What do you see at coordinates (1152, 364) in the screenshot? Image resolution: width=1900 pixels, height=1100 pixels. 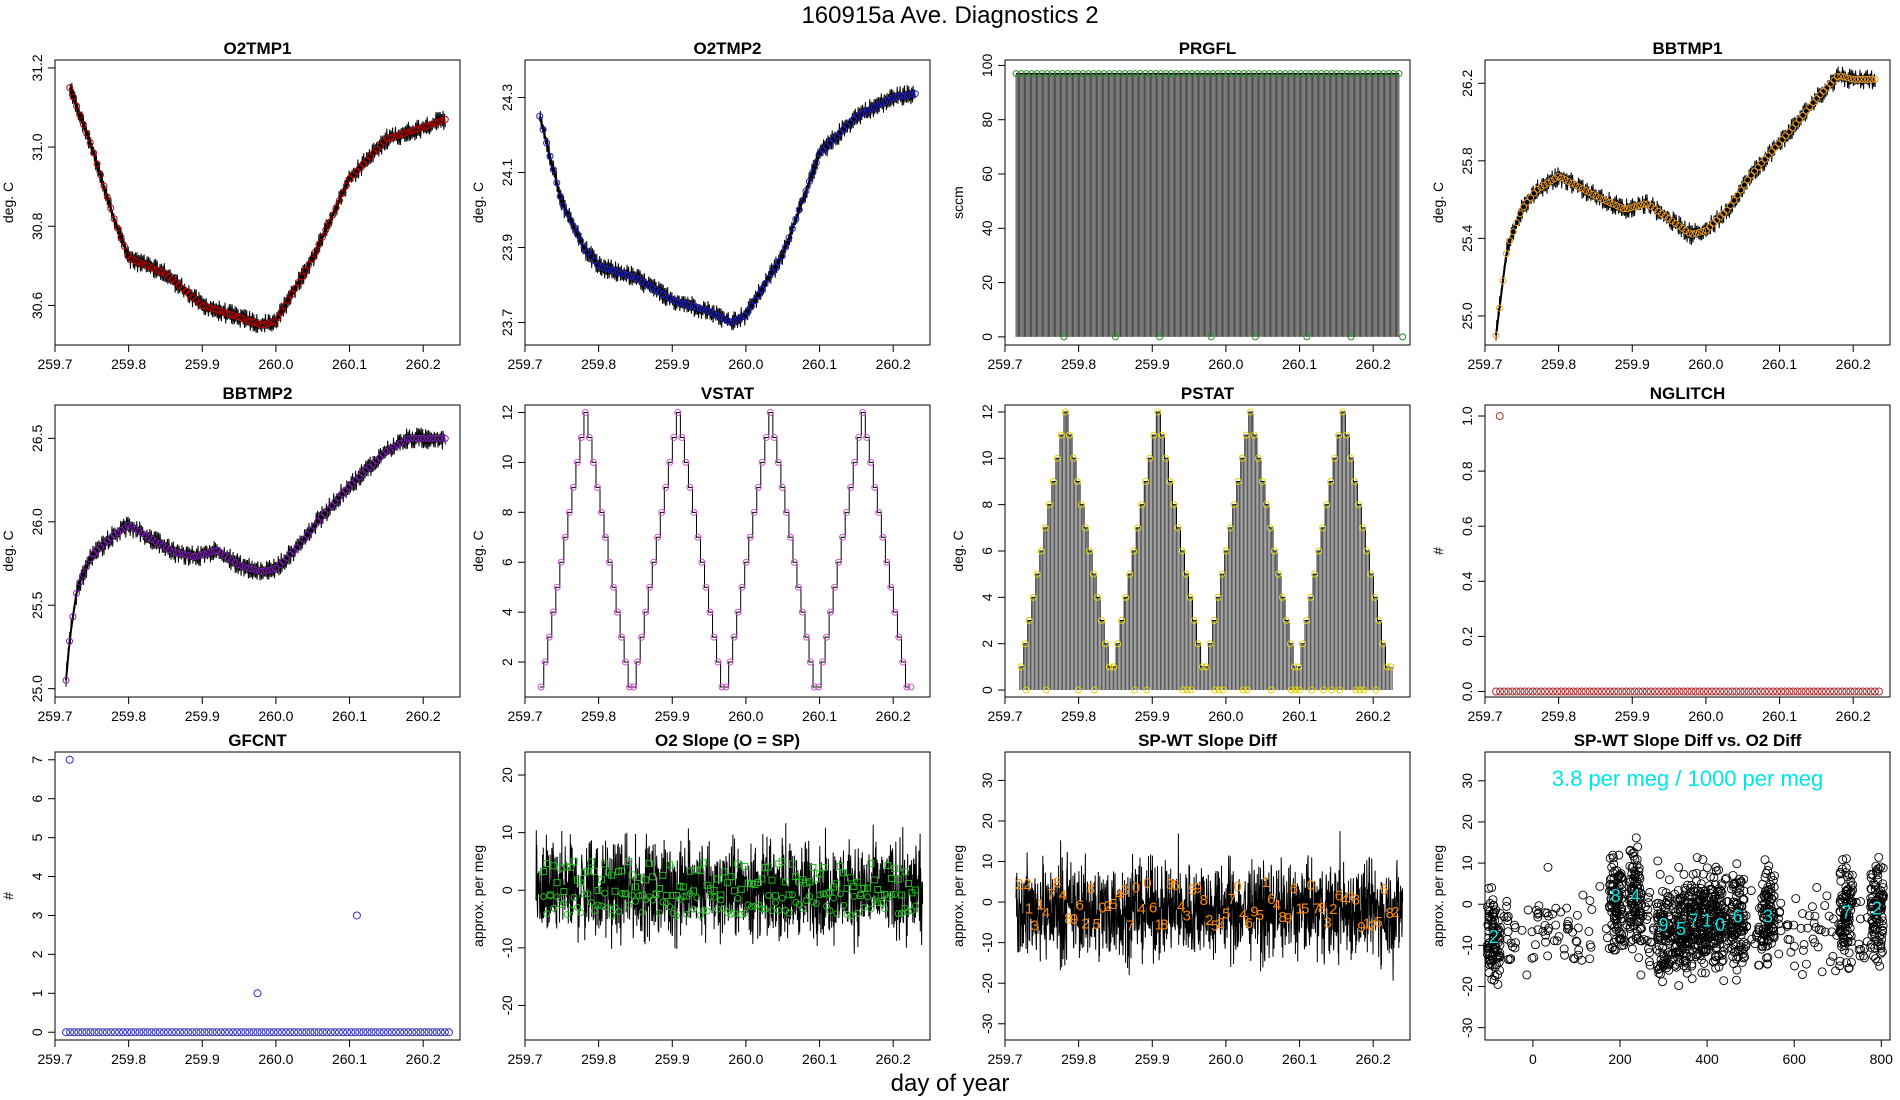 I see `x-tick-label: 259.9` at bounding box center [1152, 364].